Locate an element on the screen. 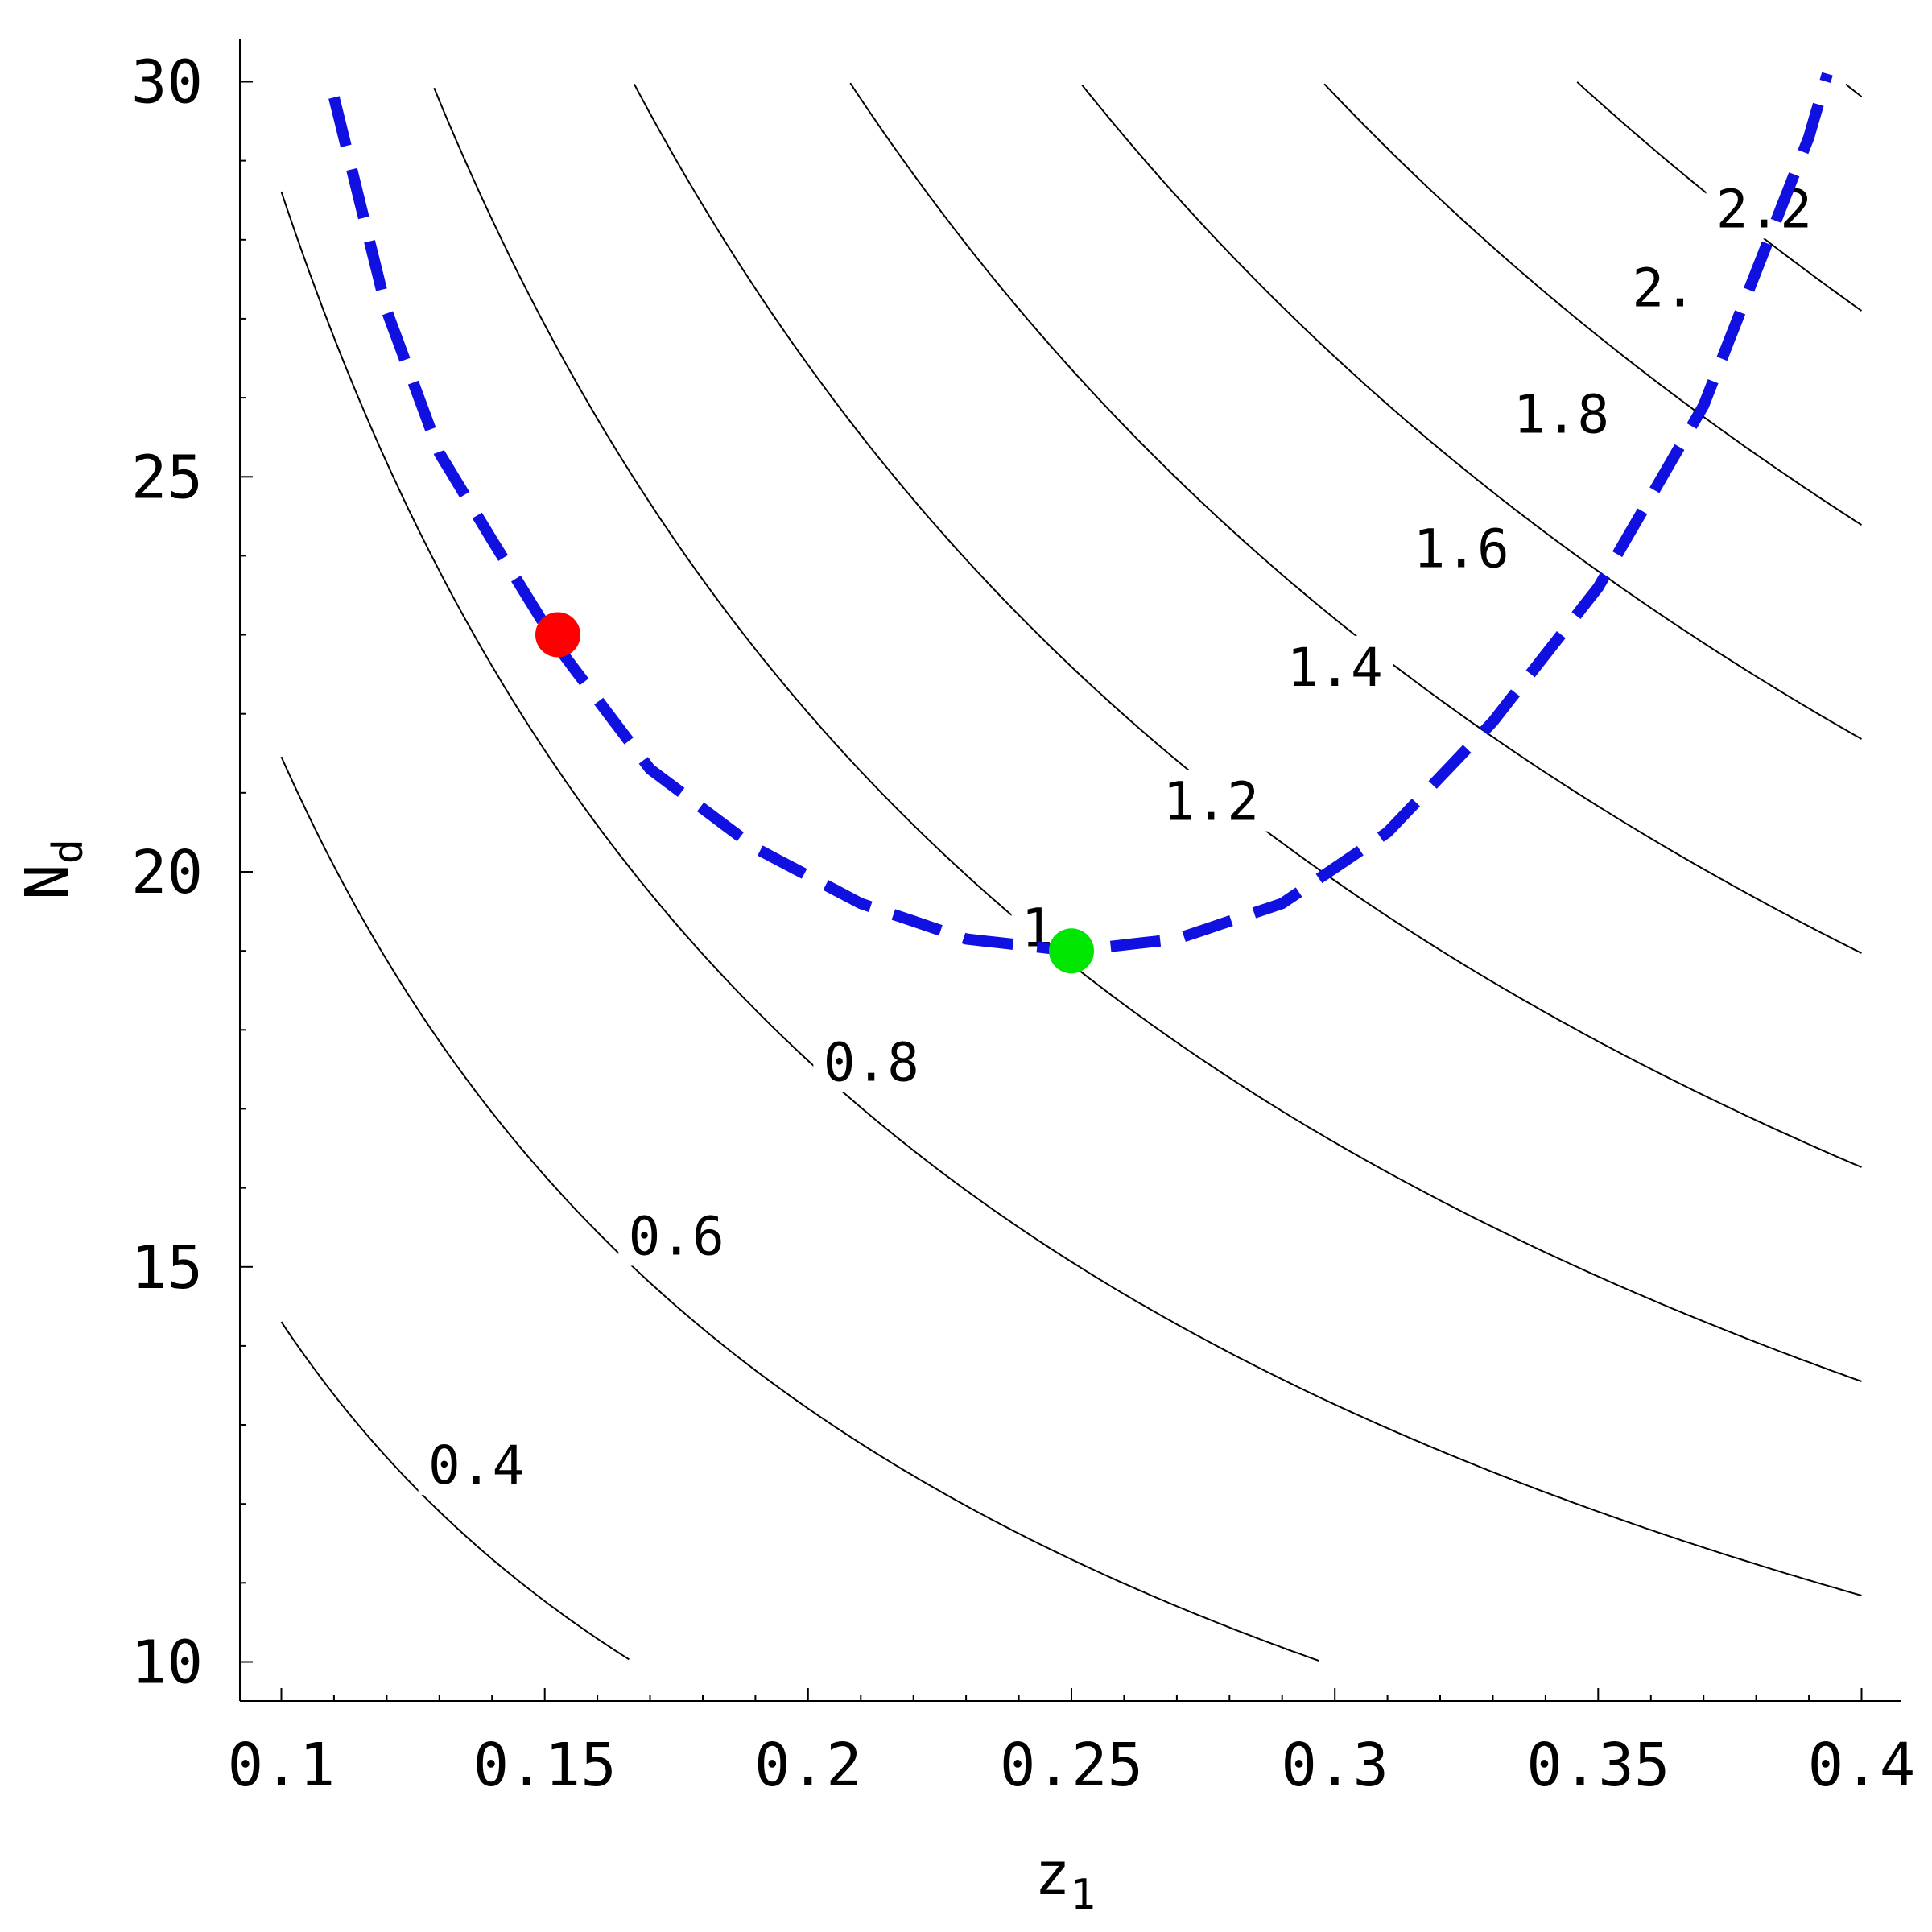 This screenshot has height=1932, width=1932. x-tick-label: 0.3 is located at coordinates (1335, 1766).